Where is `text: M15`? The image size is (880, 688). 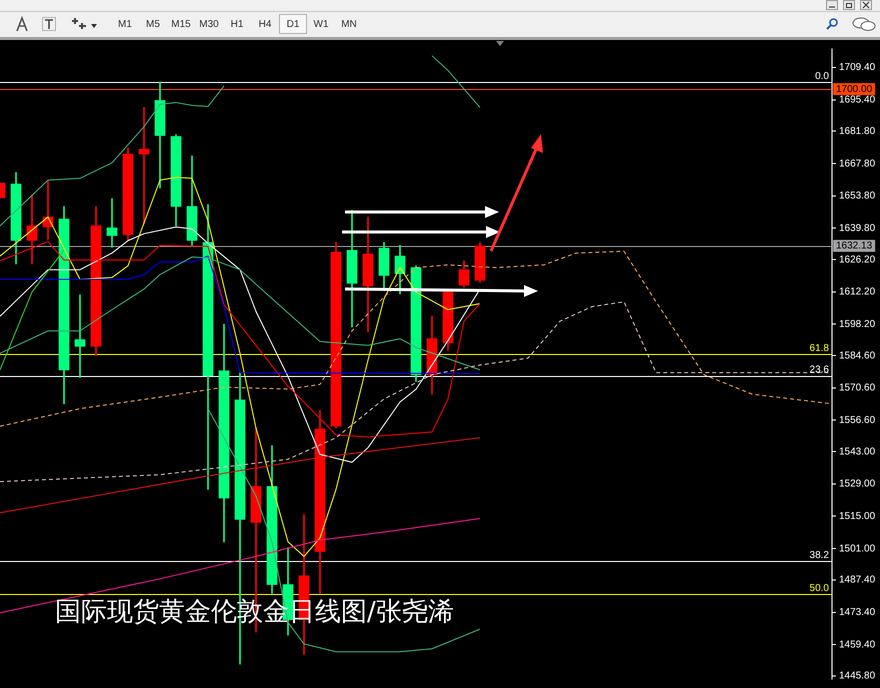
text: M15 is located at coordinates (181, 25).